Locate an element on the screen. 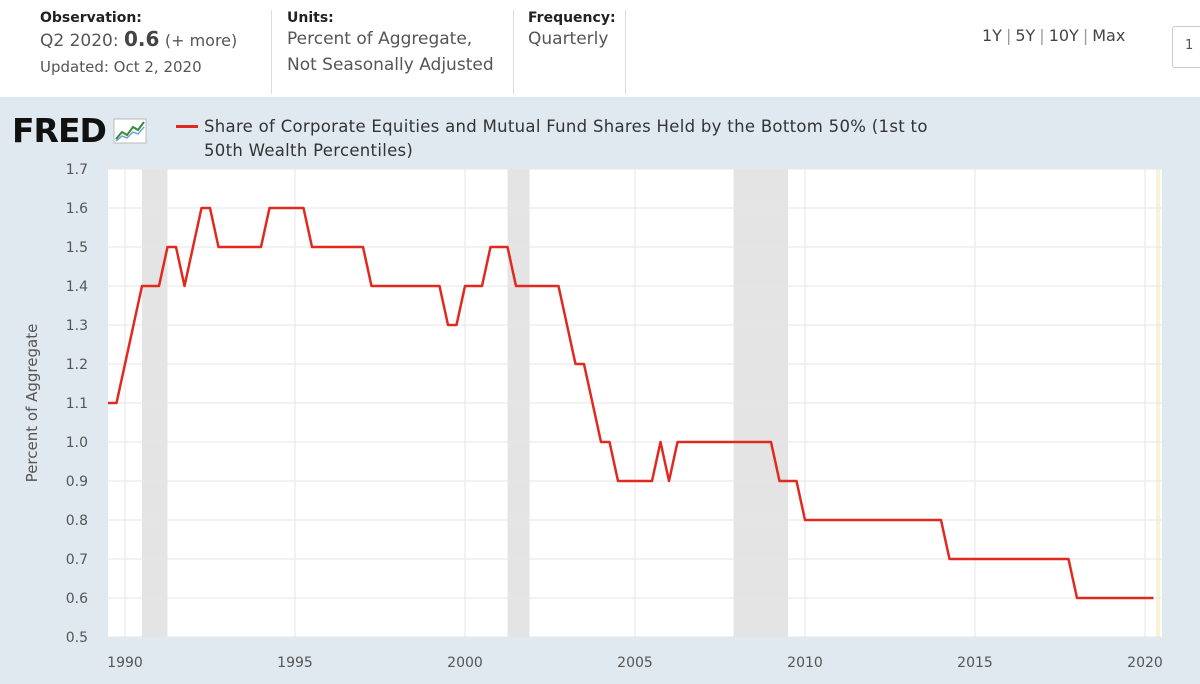 The height and width of the screenshot is (684, 1200). y-tick-label: 1.7 is located at coordinates (77, 170).